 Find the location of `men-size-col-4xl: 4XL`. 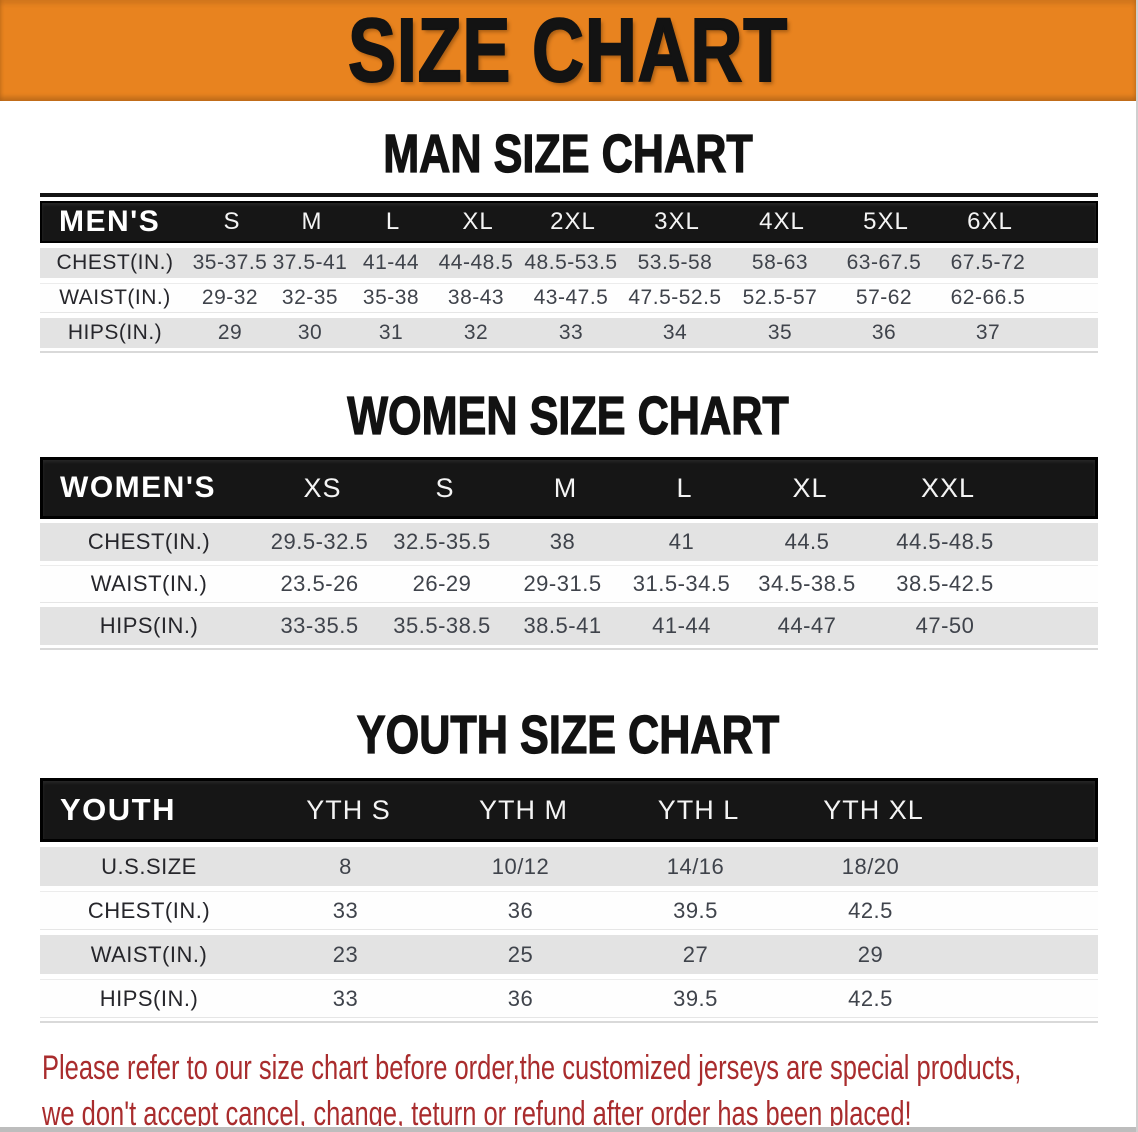

men-size-col-4xl: 4XL is located at coordinates (782, 222).